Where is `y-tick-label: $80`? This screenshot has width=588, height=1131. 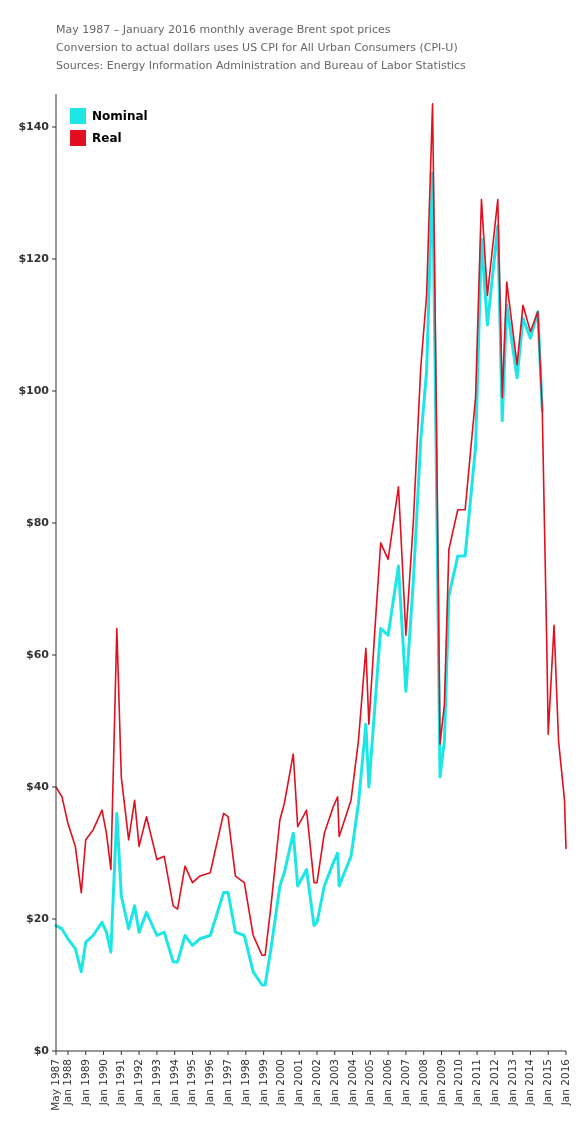
y-tick-label: $80 is located at coordinates (38, 522).